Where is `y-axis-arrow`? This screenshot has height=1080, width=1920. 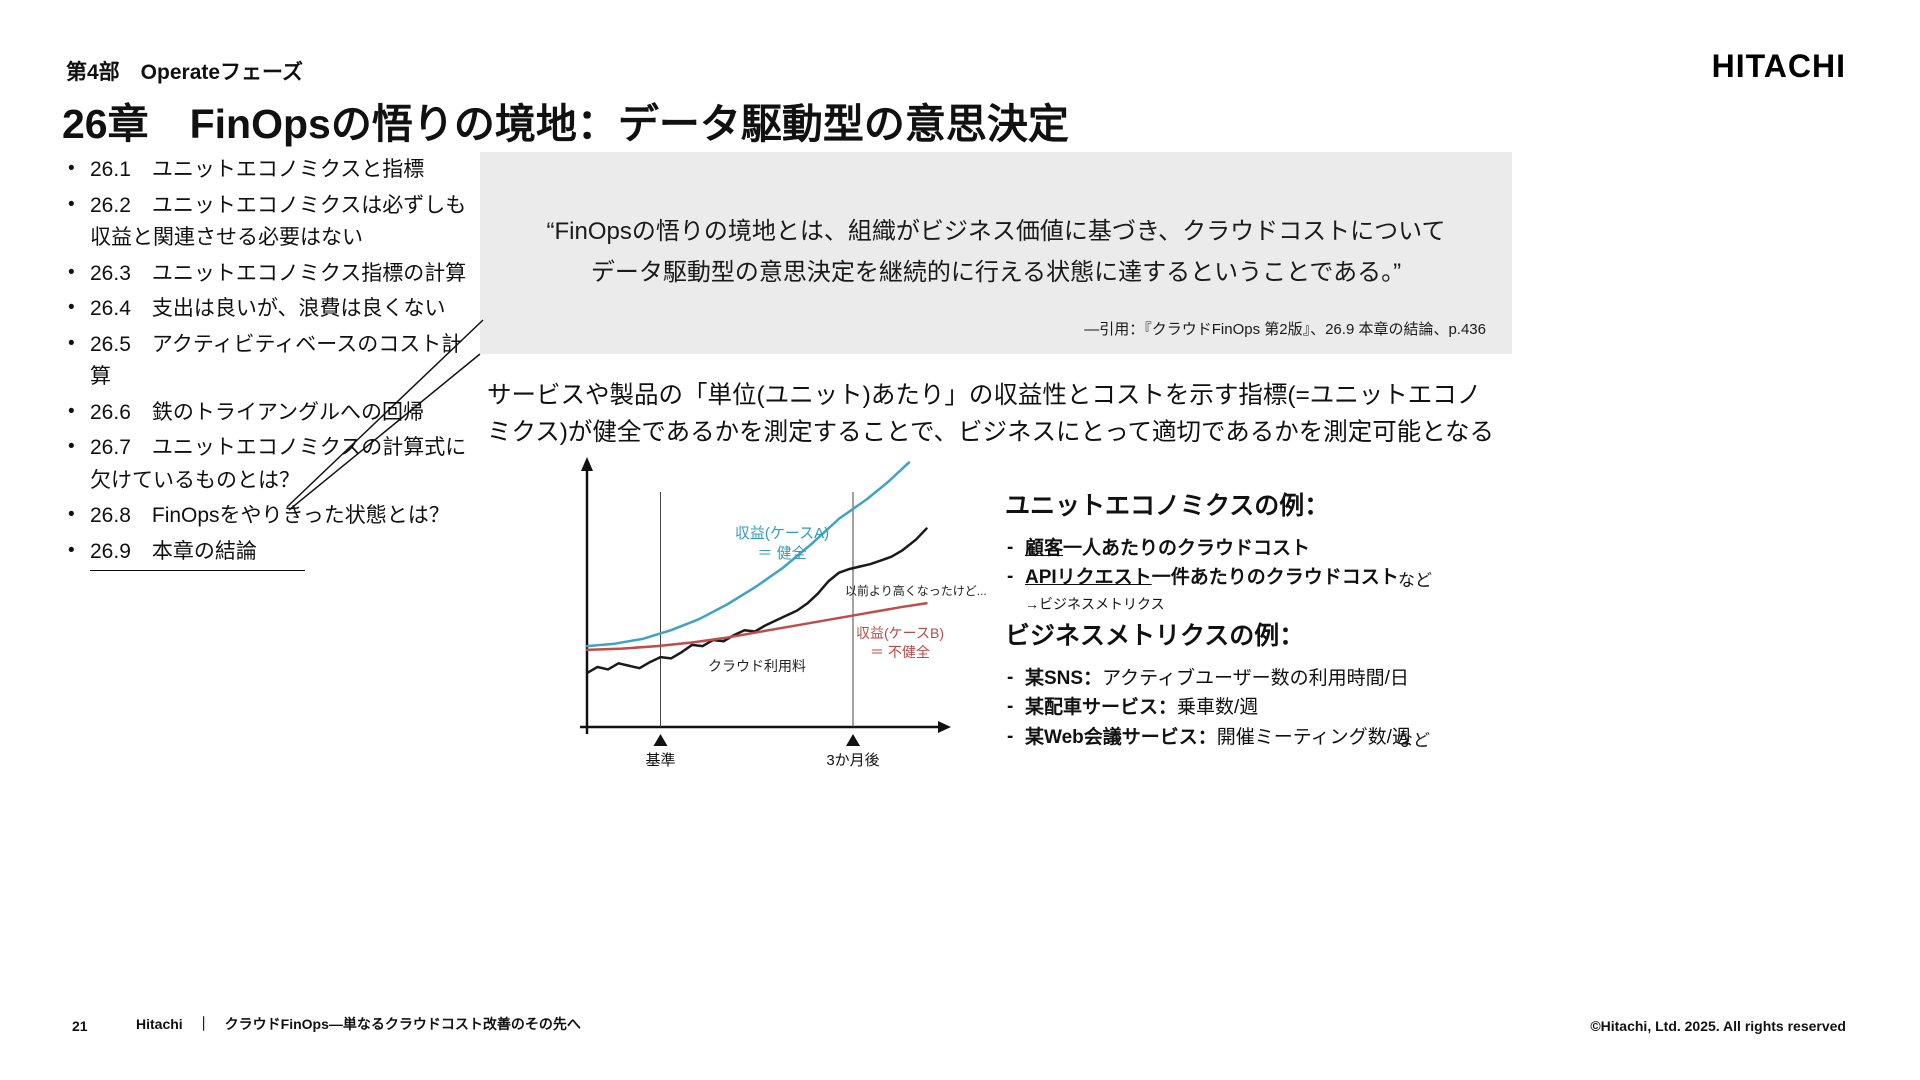
y-axis-arrow is located at coordinates (587, 464).